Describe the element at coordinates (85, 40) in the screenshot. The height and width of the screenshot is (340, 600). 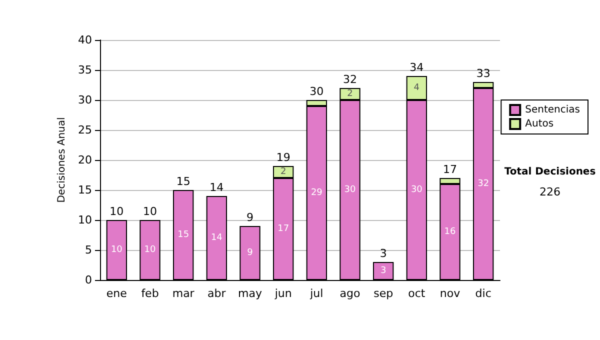
I see `y-tick-label: 40` at that location.